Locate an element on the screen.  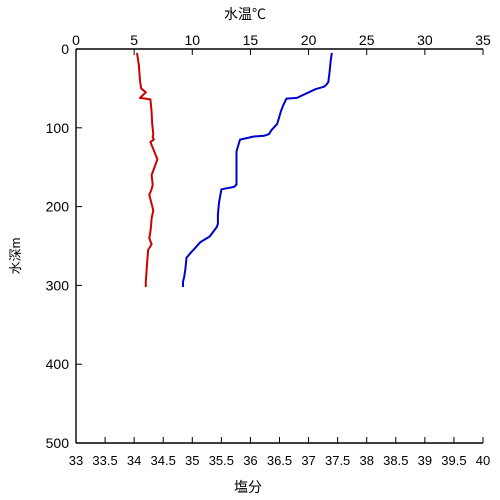
bottom-tick-label: 35.5 is located at coordinates (221, 460).